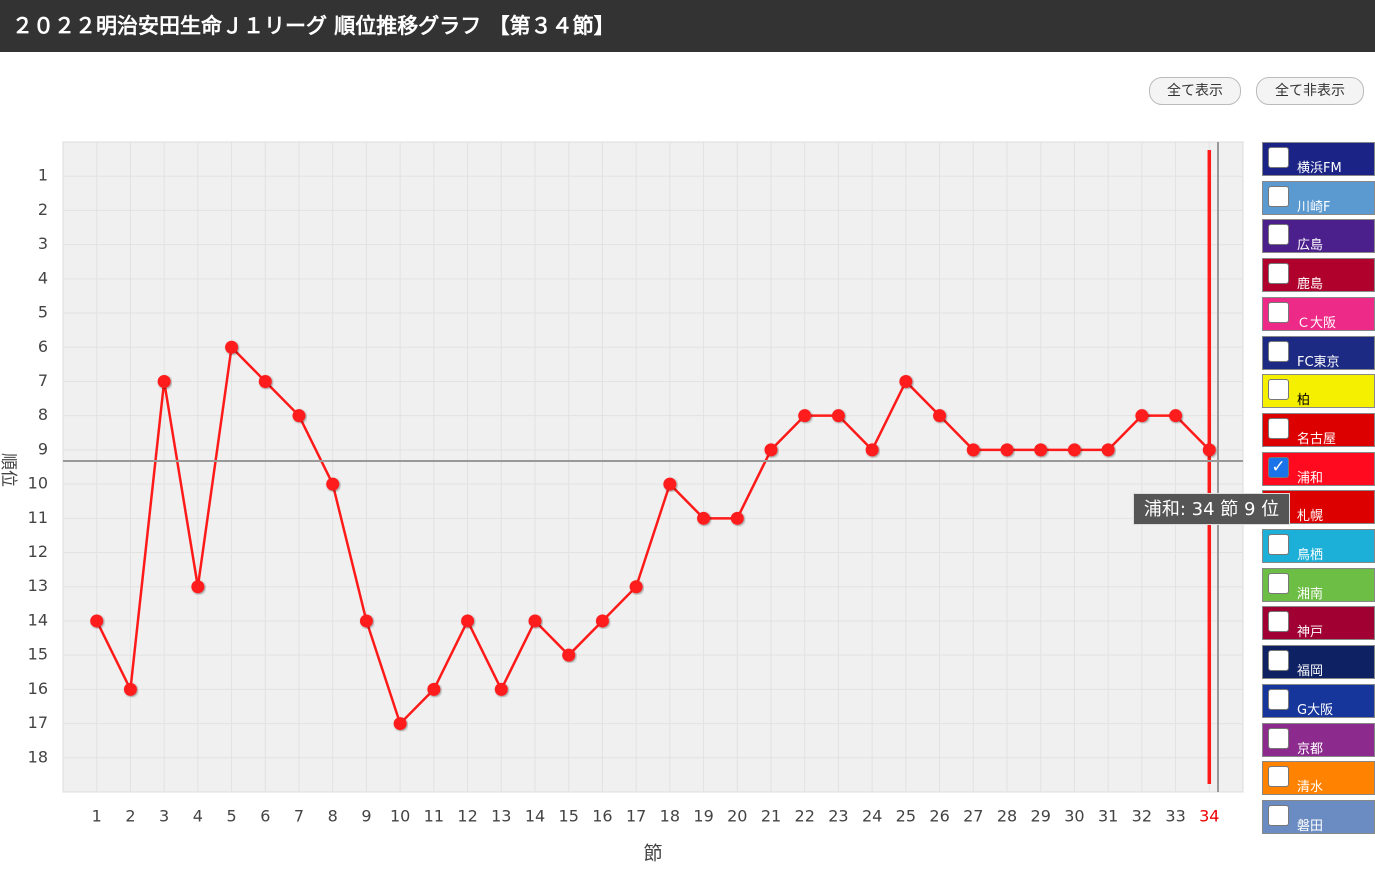  I want to click on tooltip: 浦和: 34 節 9 位, so click(1211, 509).